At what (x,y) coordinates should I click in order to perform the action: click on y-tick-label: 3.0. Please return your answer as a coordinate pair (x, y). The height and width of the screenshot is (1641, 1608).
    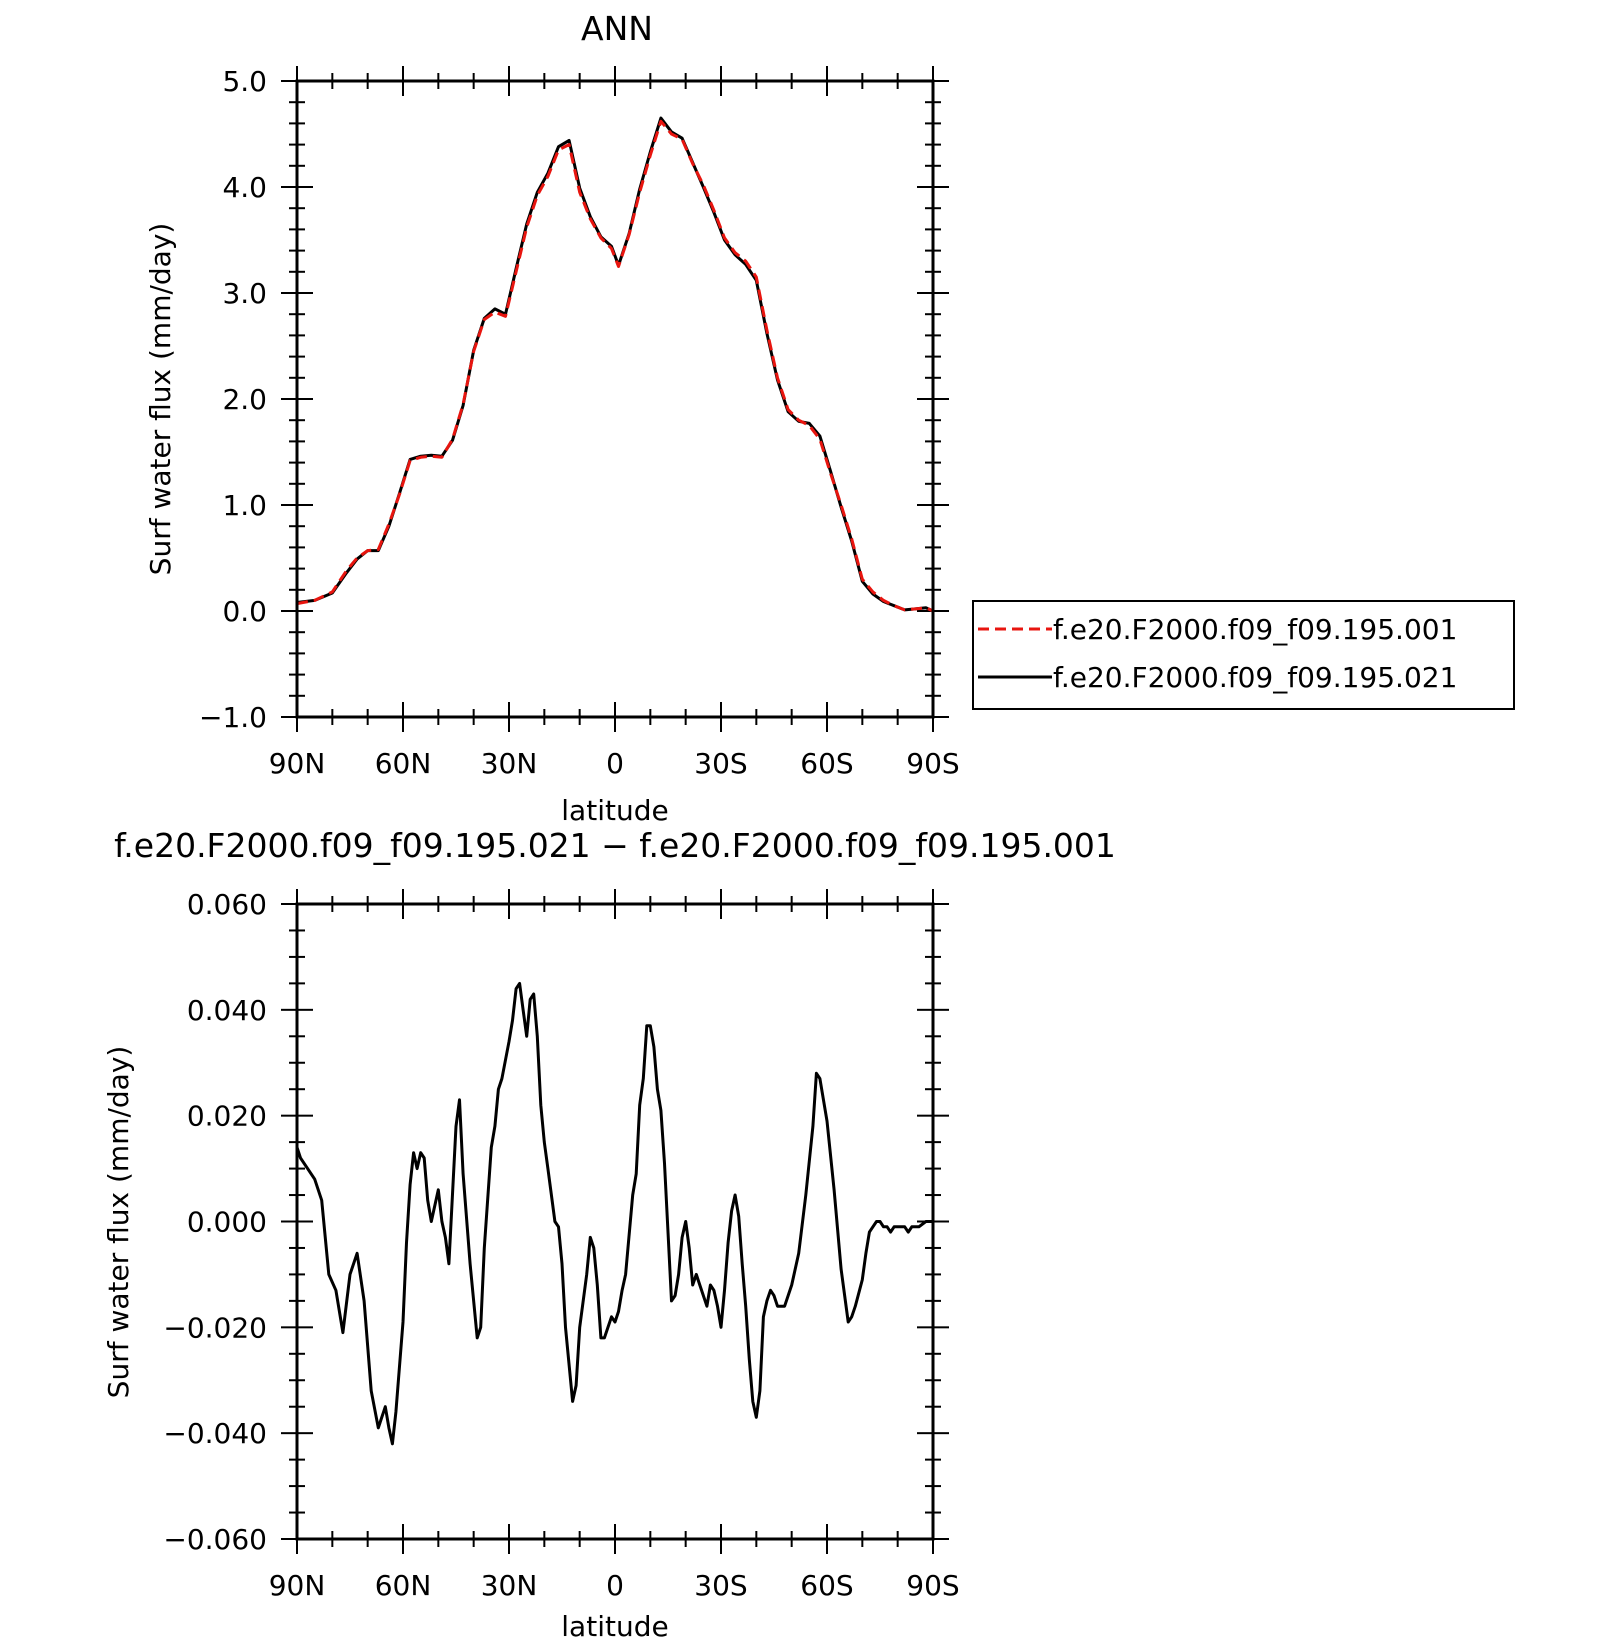
    Looking at the image, I should click on (244, 293).